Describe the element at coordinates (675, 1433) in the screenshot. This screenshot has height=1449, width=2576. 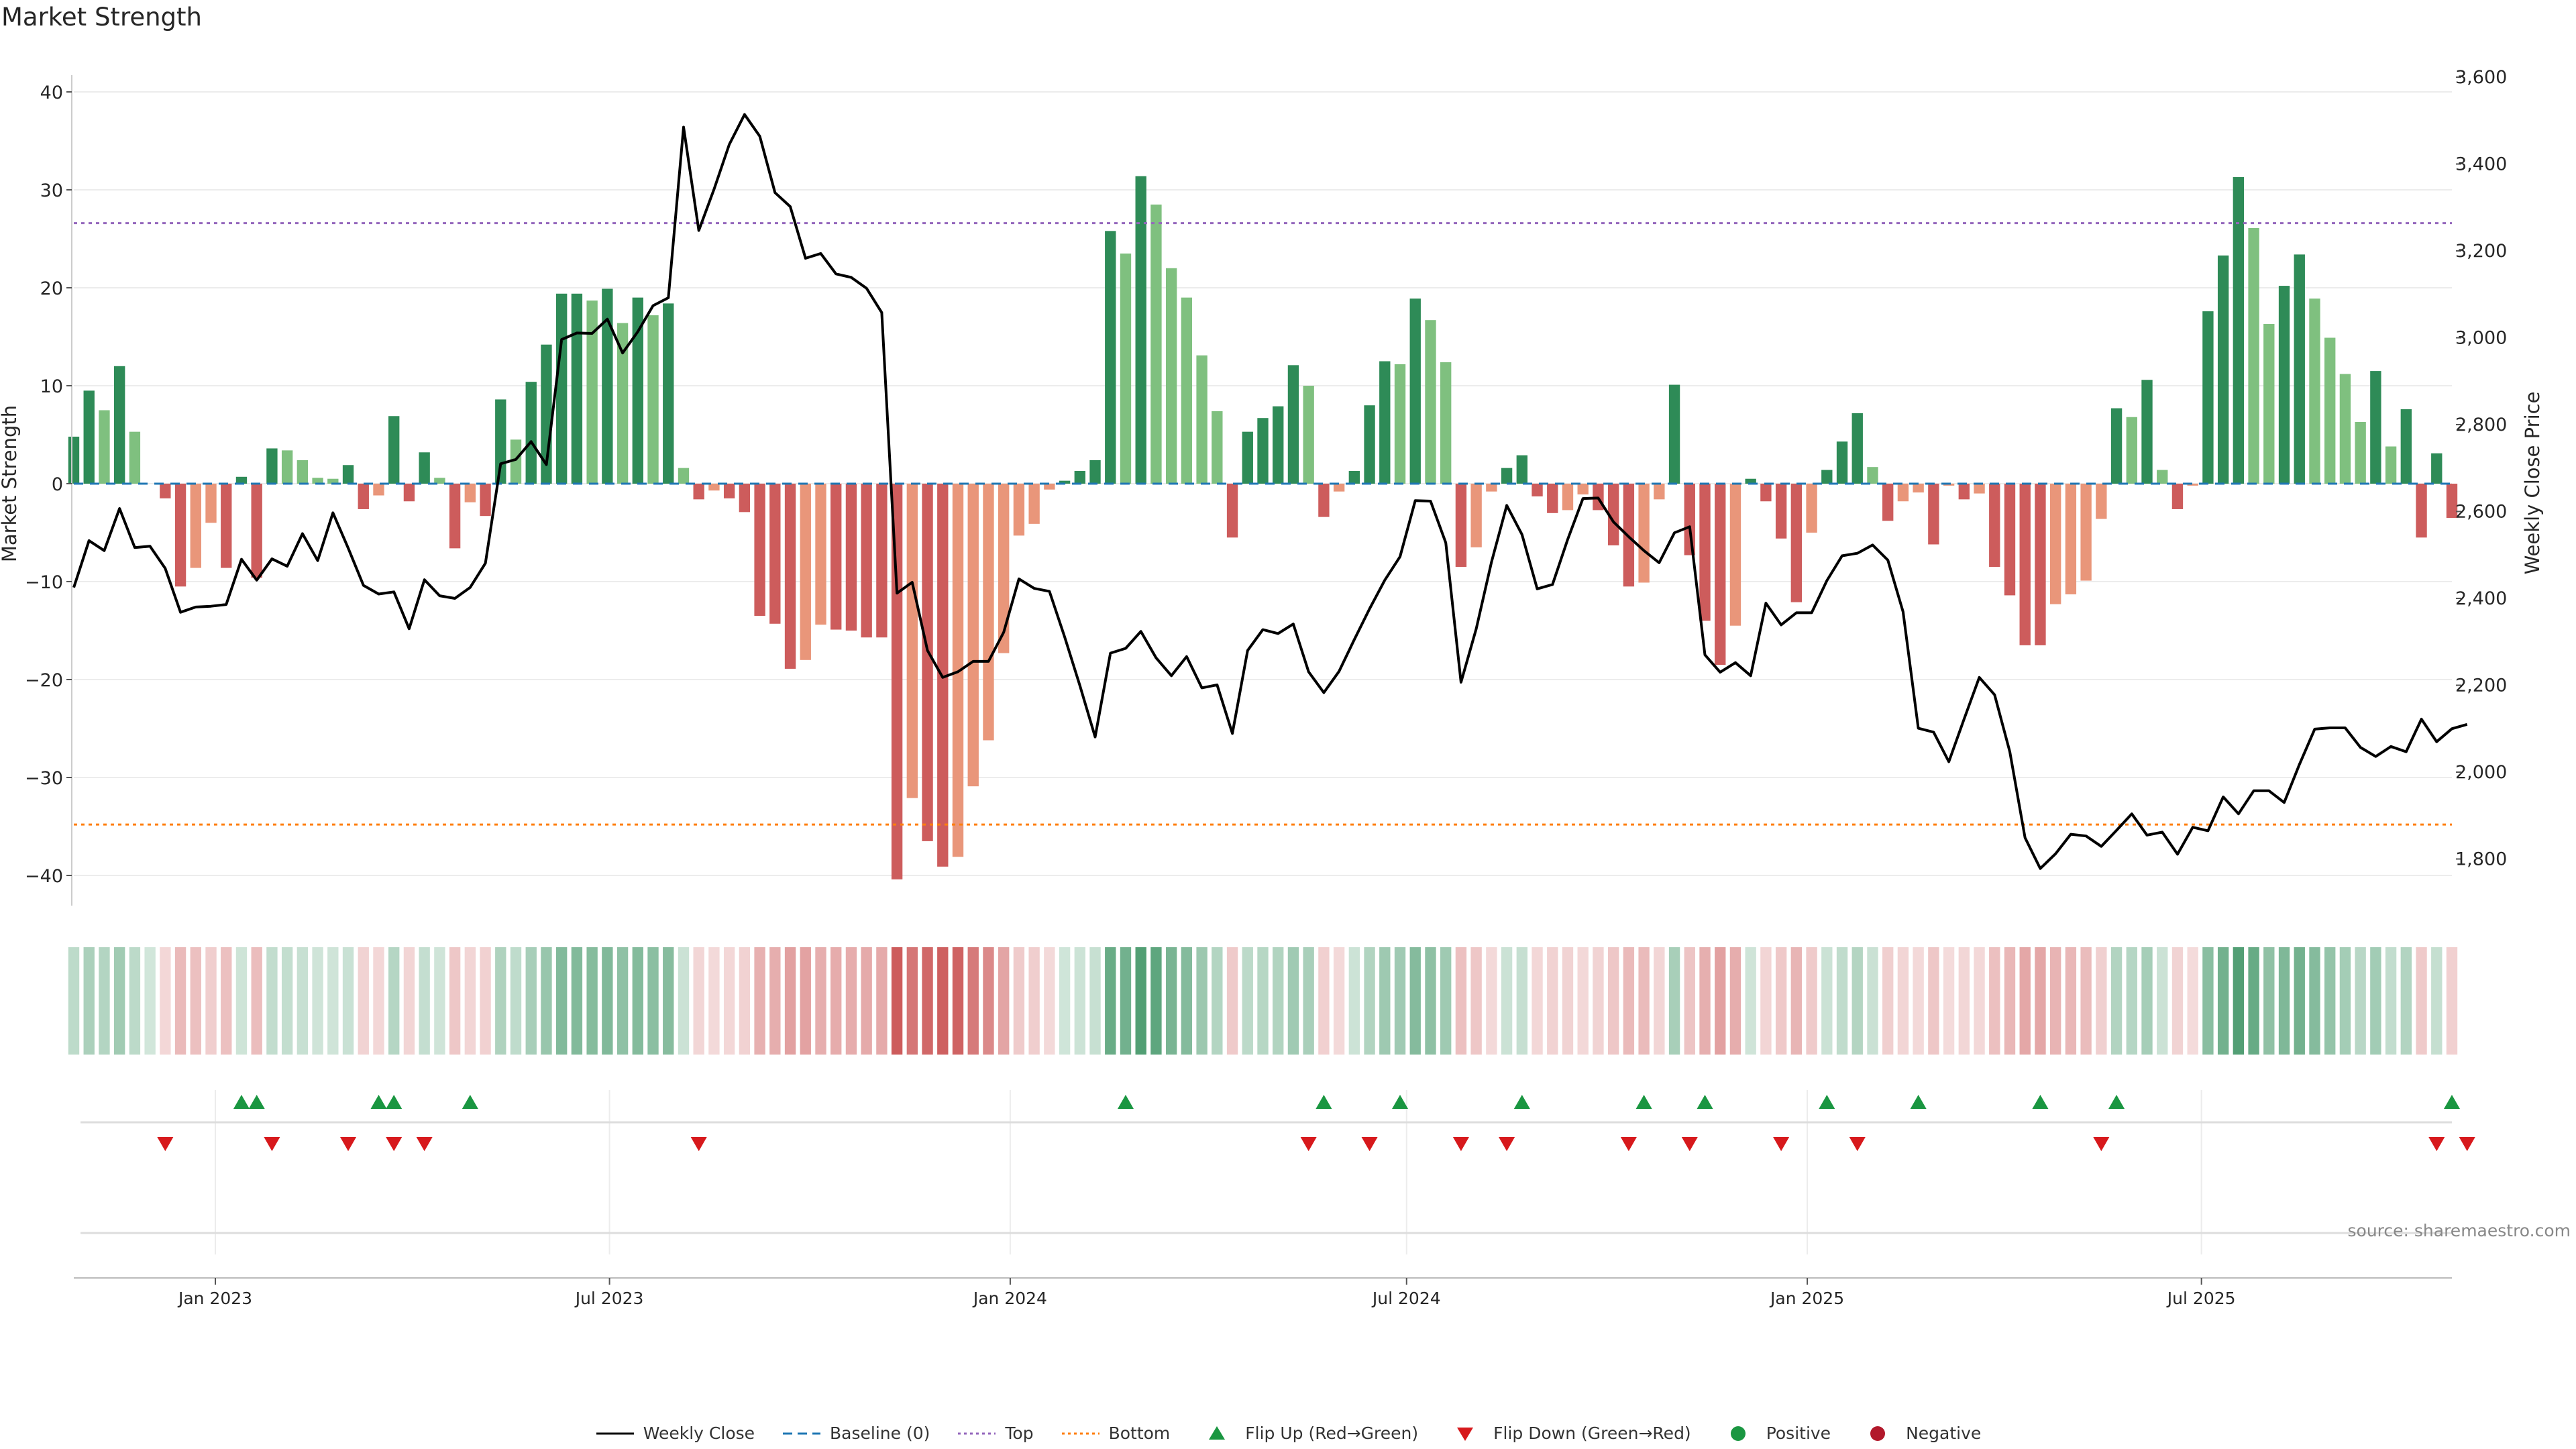
I see `legend-item: Weekly Close` at that location.